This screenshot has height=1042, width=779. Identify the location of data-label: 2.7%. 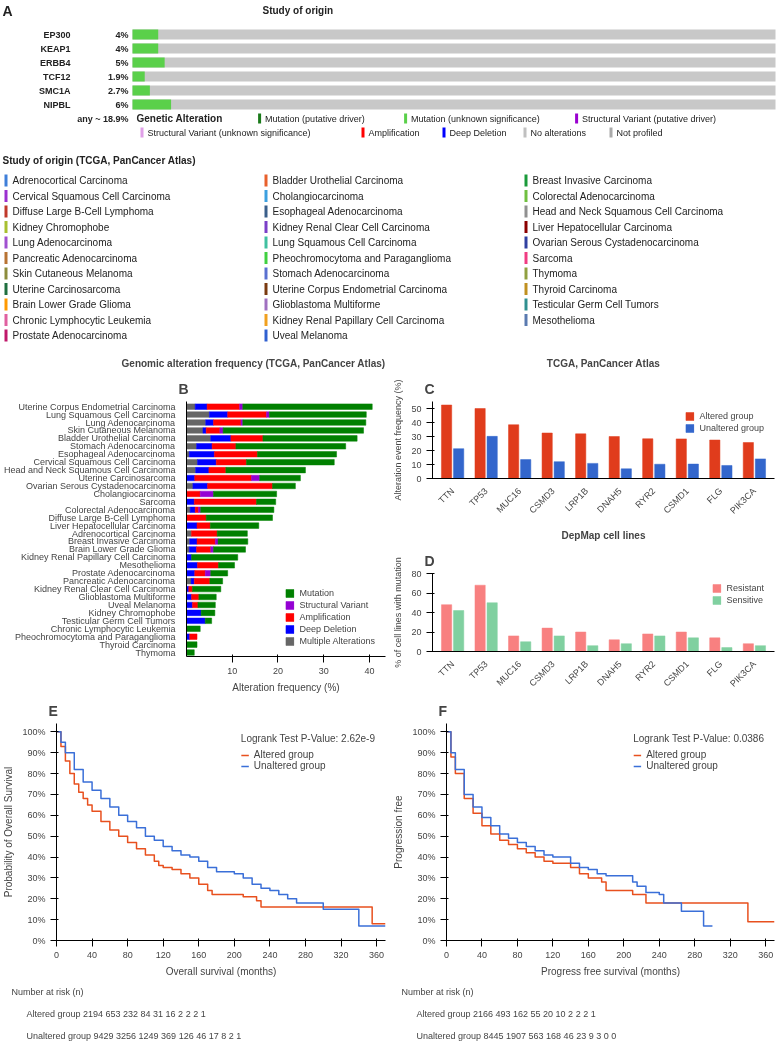
(118, 90).